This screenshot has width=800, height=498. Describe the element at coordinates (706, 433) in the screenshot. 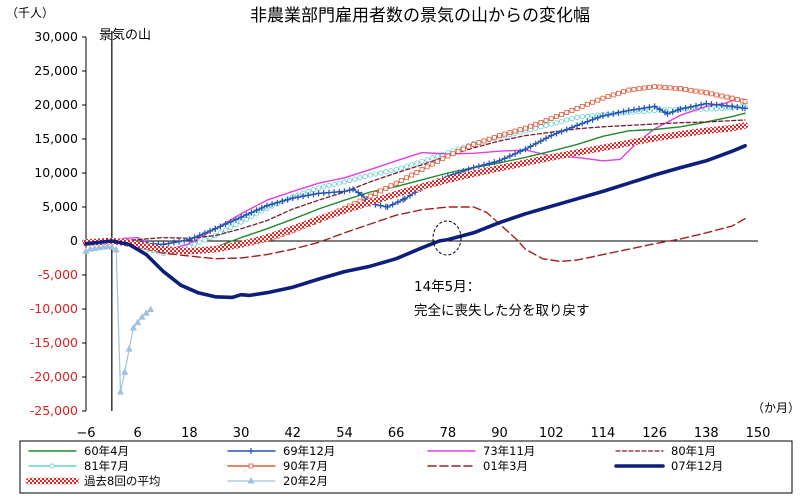

I see `x-tick-label: 138` at that location.